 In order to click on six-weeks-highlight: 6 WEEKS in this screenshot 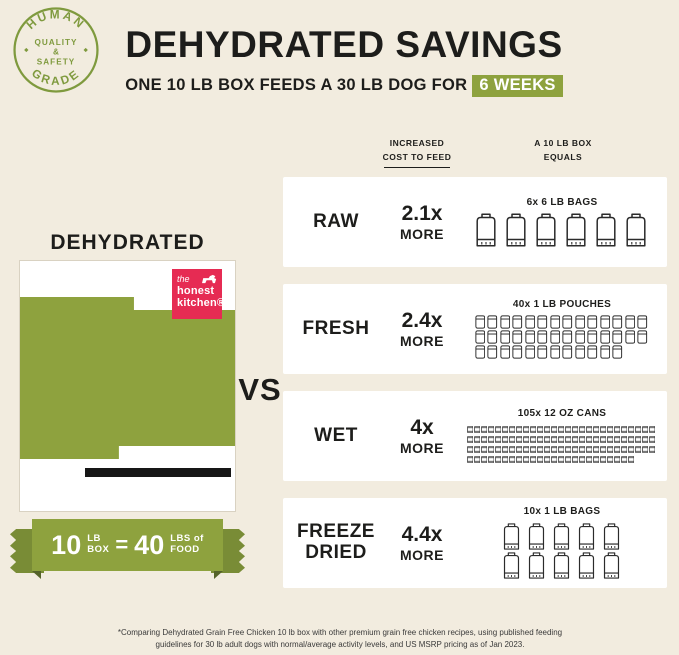, I will do `click(517, 86)`.